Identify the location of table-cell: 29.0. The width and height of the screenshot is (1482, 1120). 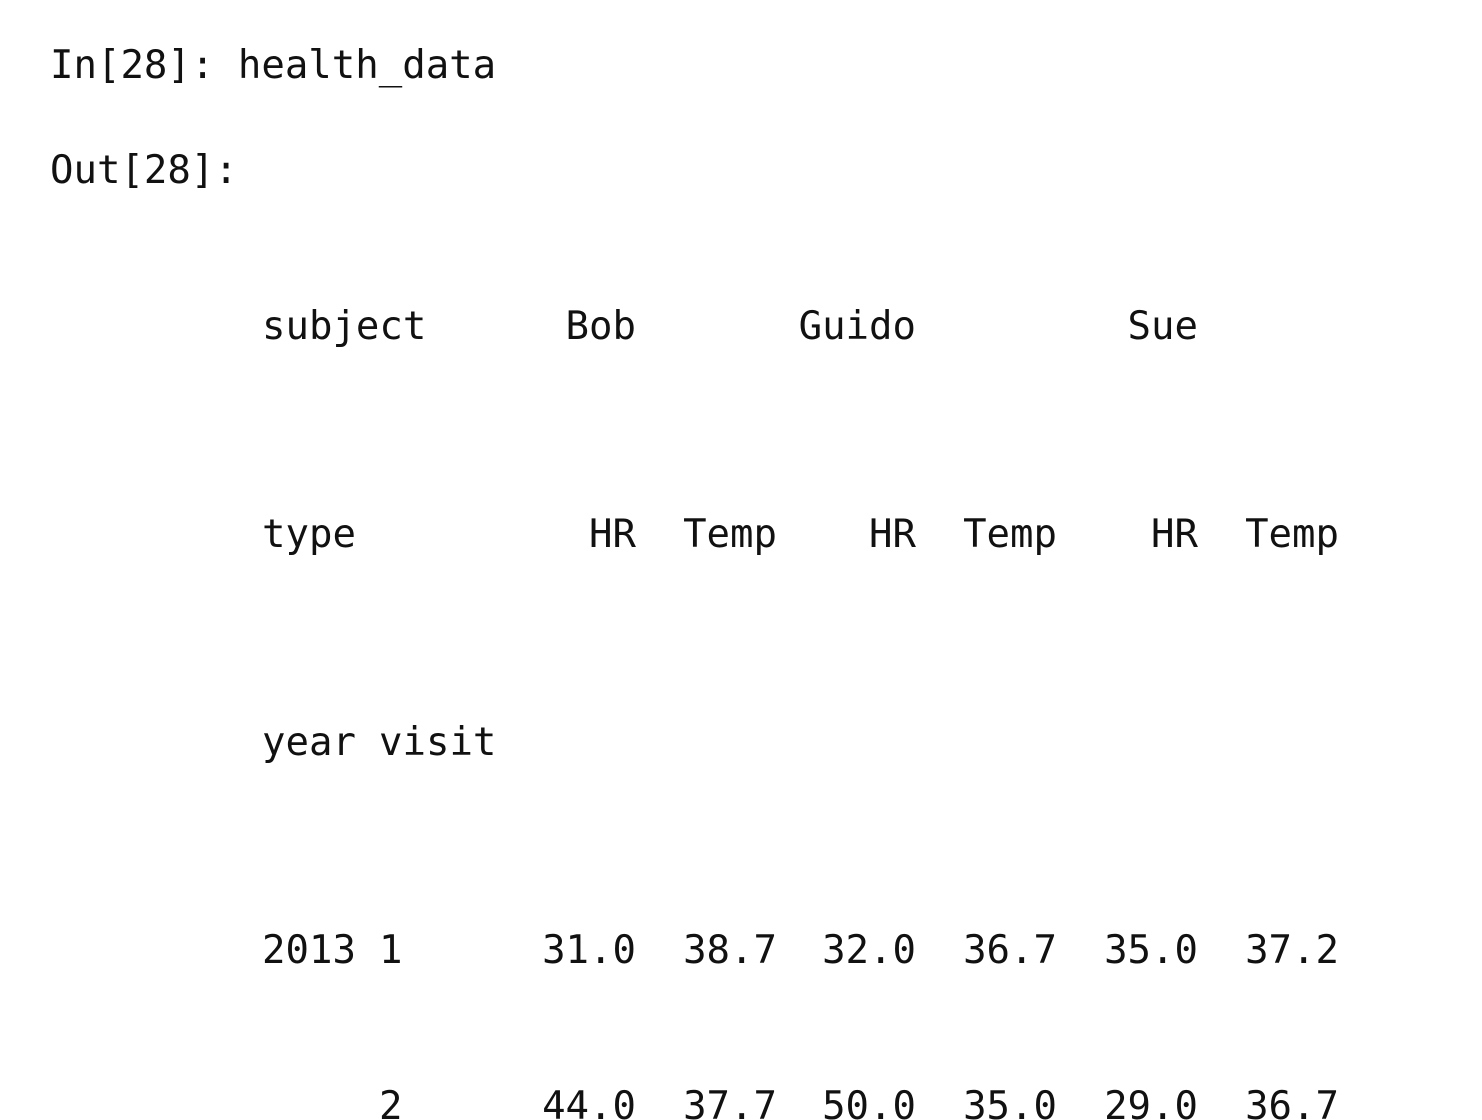
(1151, 1102).